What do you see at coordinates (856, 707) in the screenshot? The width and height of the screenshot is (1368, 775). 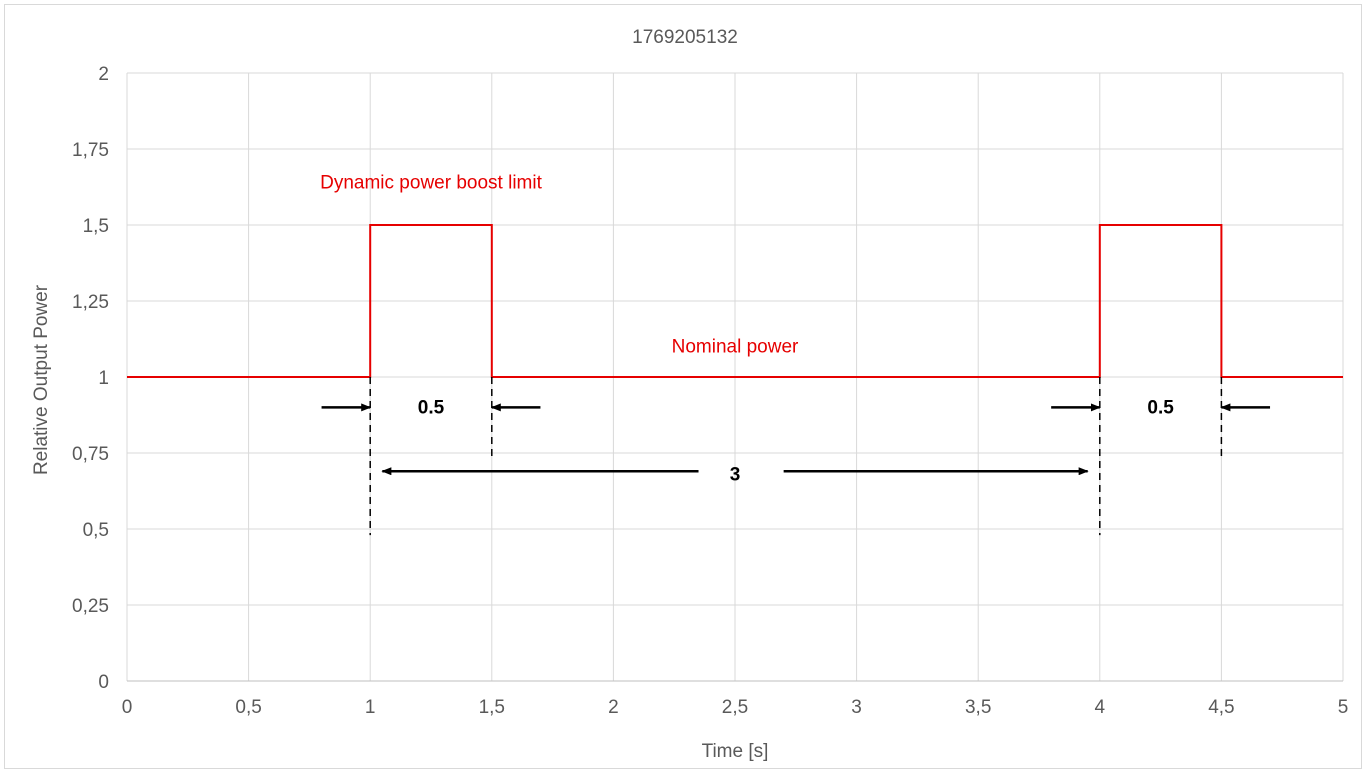 I see `x-tick-label: 3` at bounding box center [856, 707].